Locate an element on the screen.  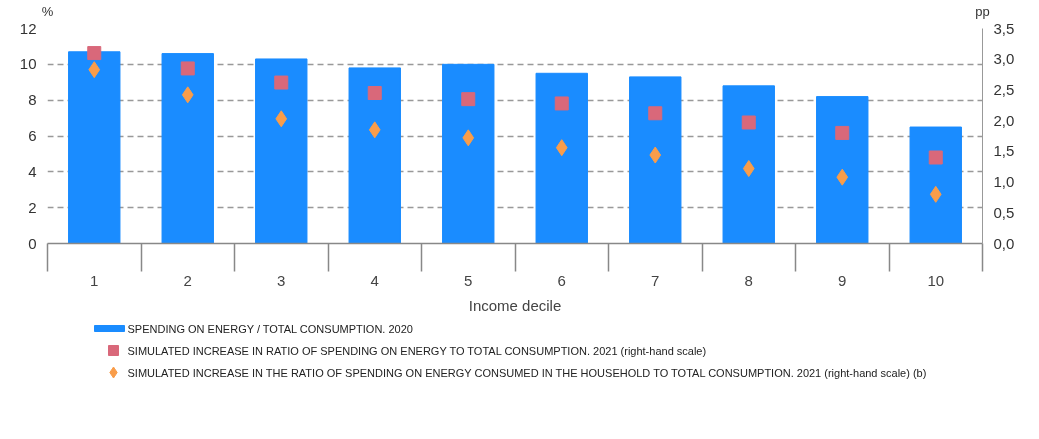
x-tick-label: 10 is located at coordinates (936, 280).